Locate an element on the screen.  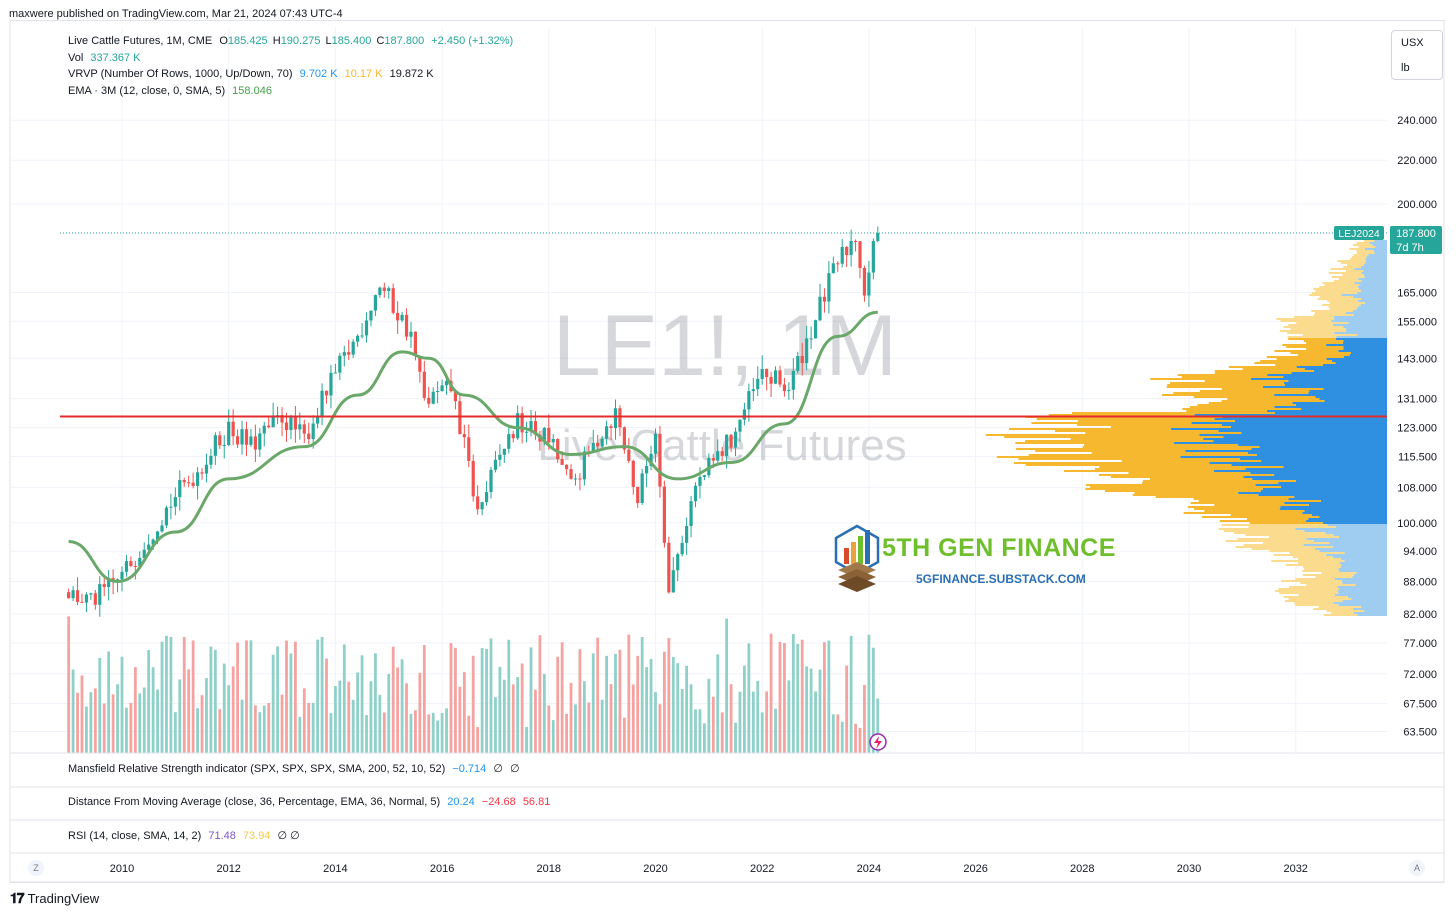
unit-selector: USX lb is located at coordinates (1417, 55).